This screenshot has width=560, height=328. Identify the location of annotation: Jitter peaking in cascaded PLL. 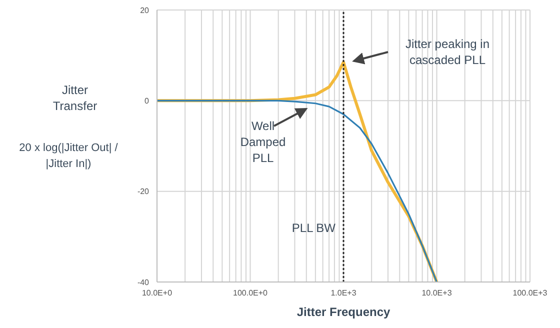
(447, 52).